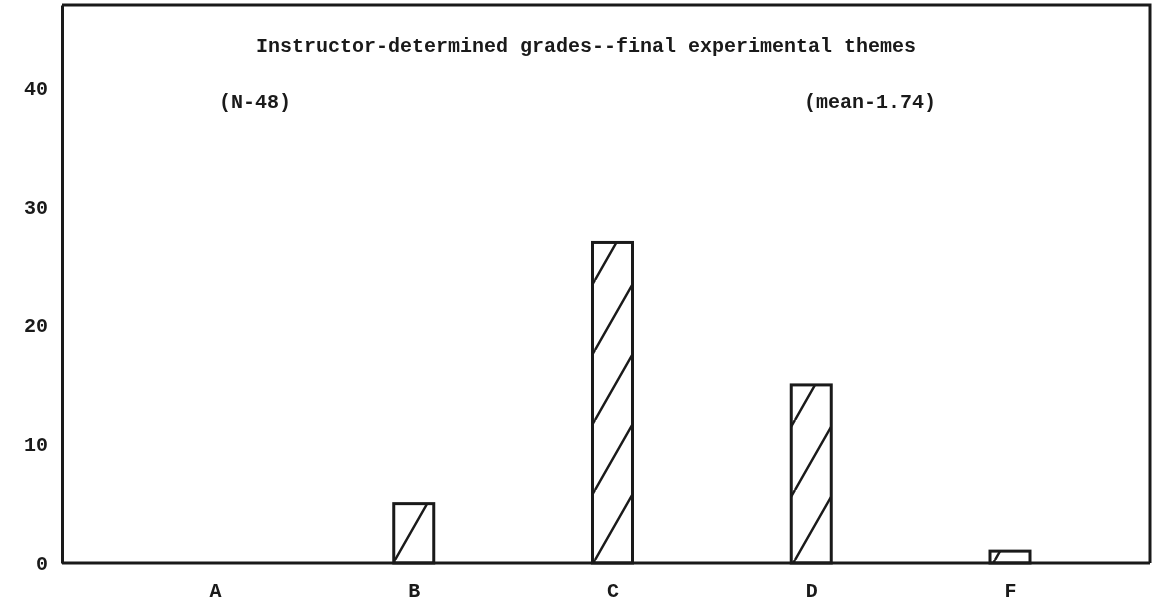 The height and width of the screenshot is (615, 1162). Describe the element at coordinates (35, 446) in the screenshot. I see `y-tick-label: 10` at that location.